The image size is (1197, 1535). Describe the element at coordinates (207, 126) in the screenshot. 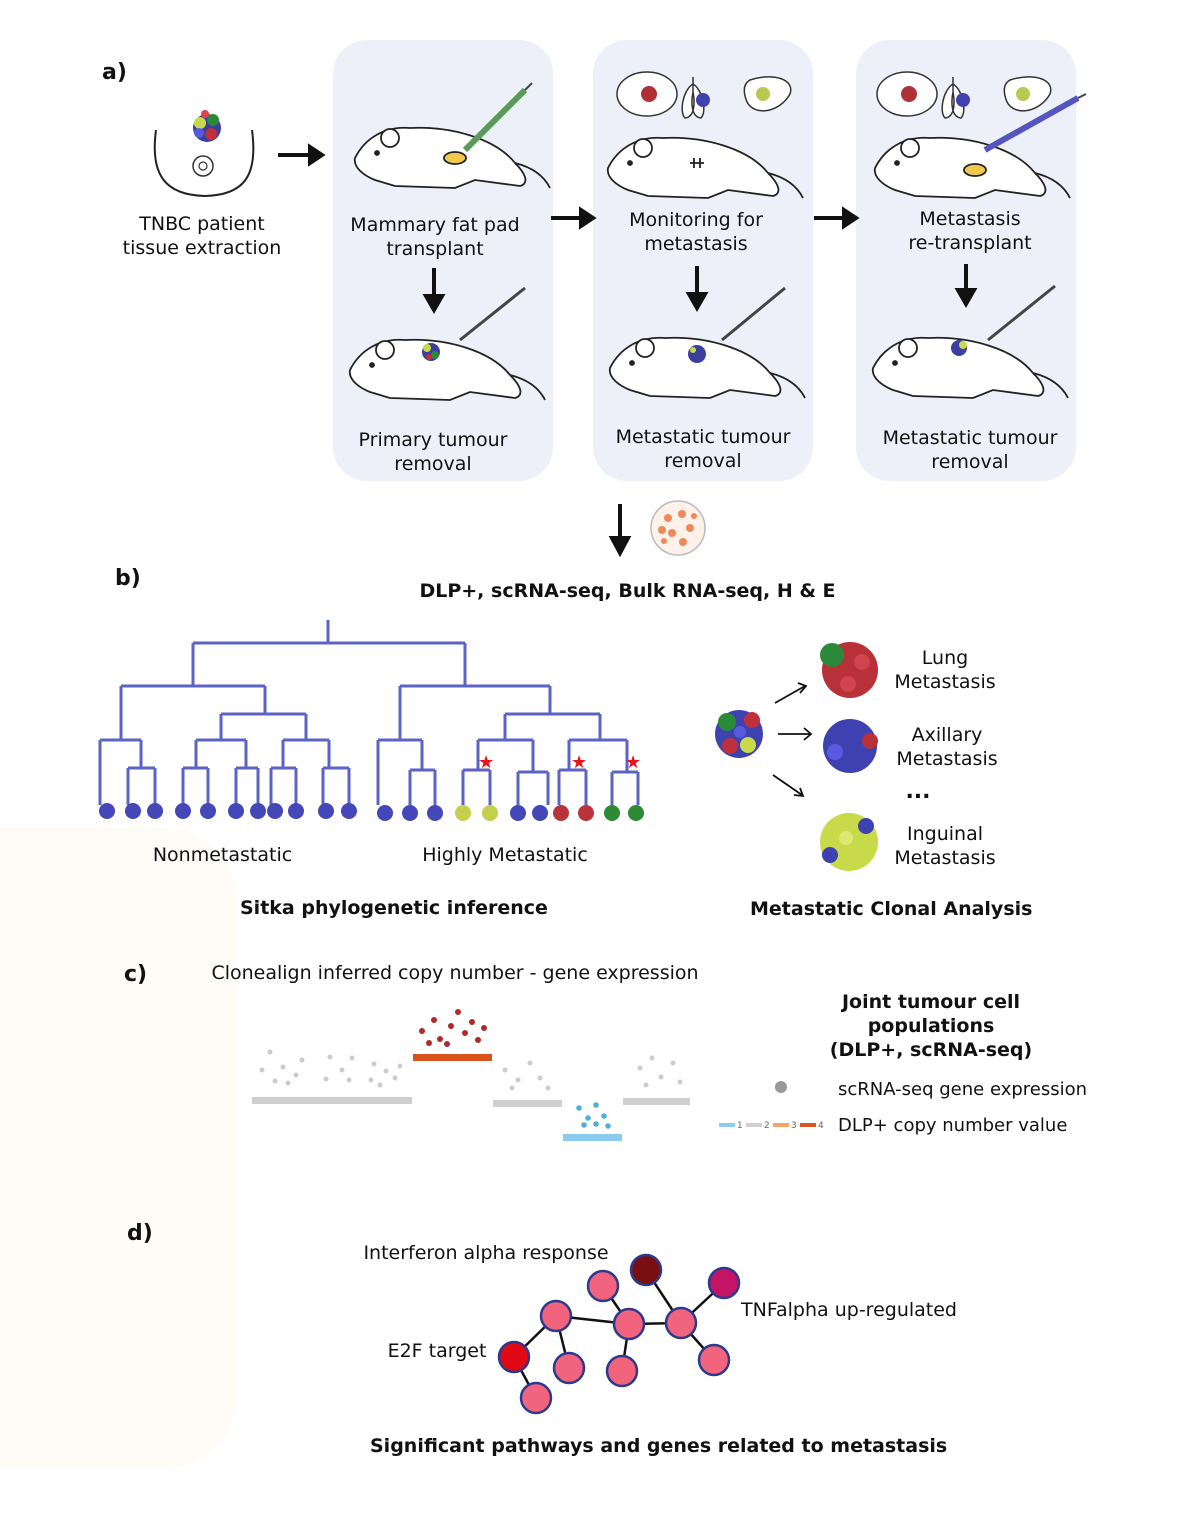

I see `patient-tumour-icon` at that location.